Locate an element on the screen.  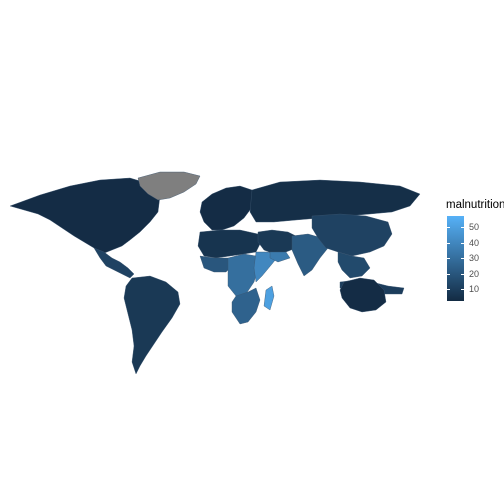
region-north-america is located at coordinates (85, 216).